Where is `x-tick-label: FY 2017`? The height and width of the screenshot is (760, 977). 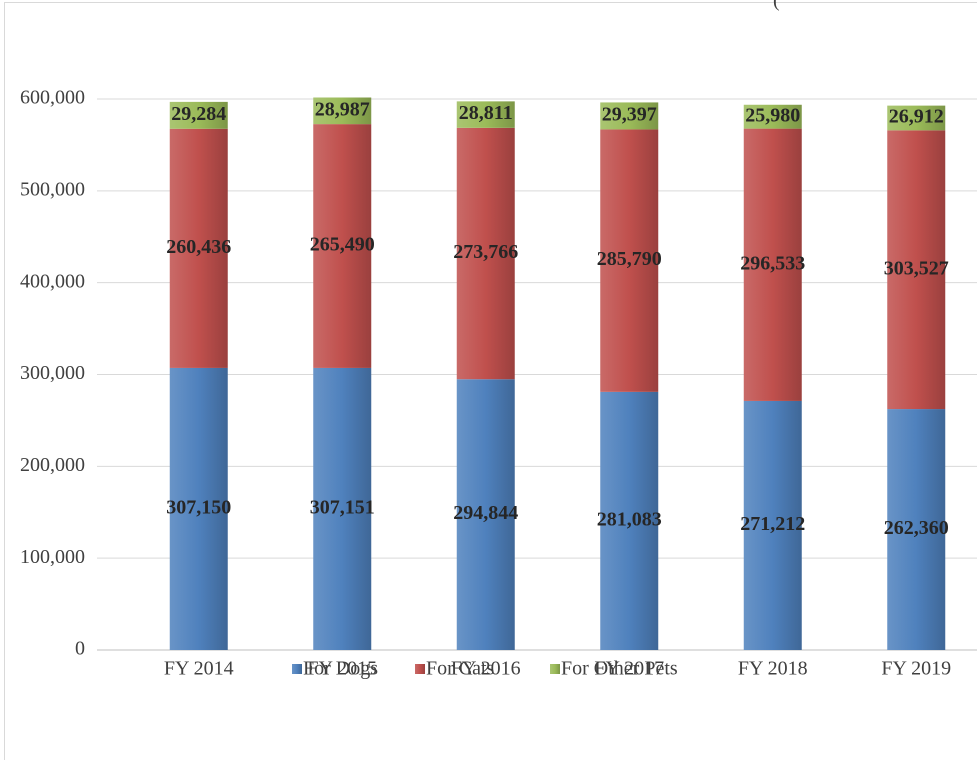
x-tick-label: FY 2017 is located at coordinates (629, 669).